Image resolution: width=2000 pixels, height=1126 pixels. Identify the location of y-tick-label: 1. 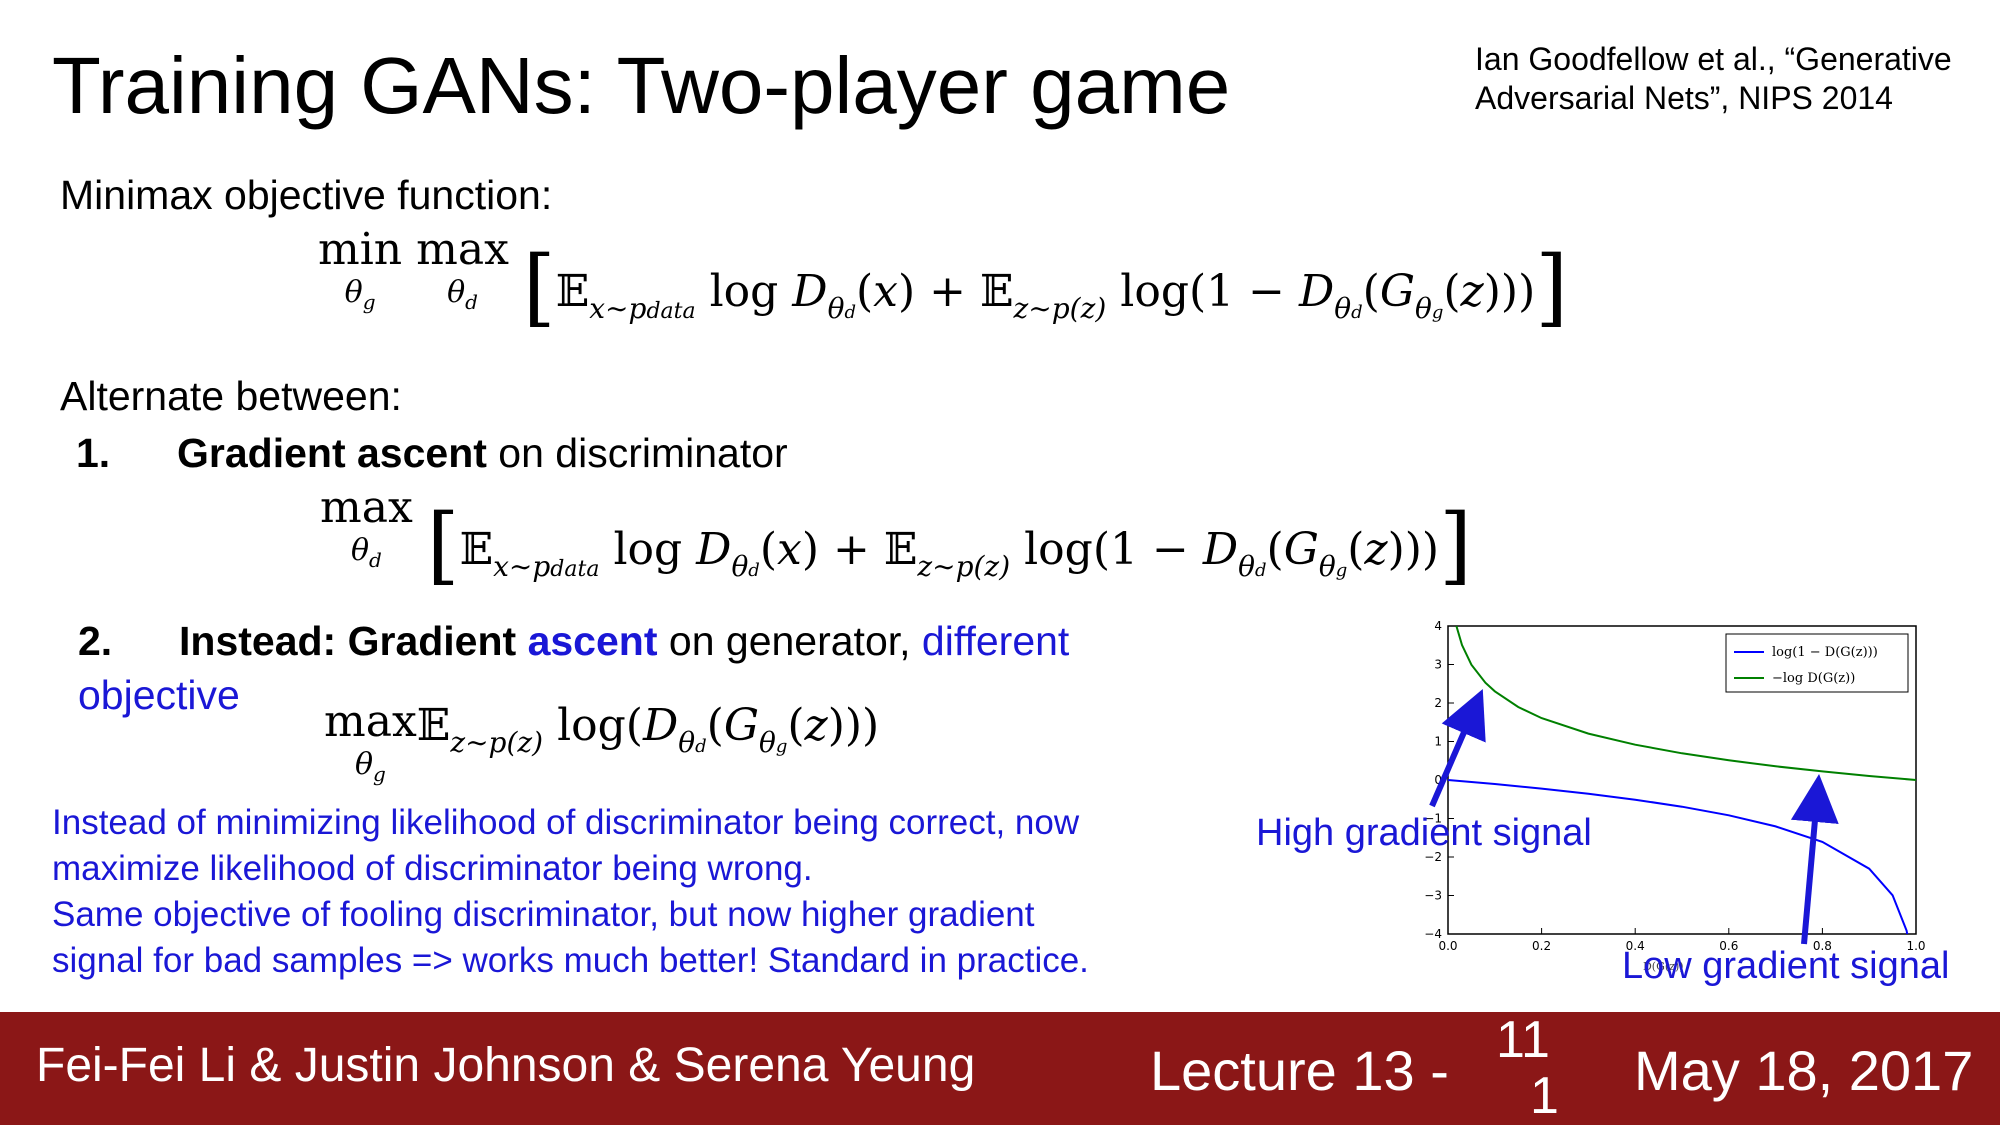
(1438, 742).